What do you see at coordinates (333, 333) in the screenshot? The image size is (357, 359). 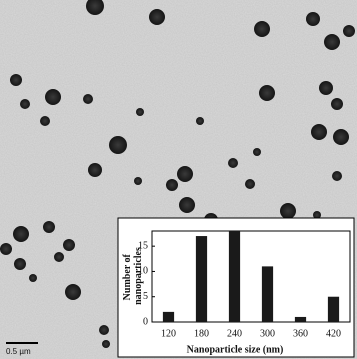 I see `x-tick-label: 420` at bounding box center [333, 333].